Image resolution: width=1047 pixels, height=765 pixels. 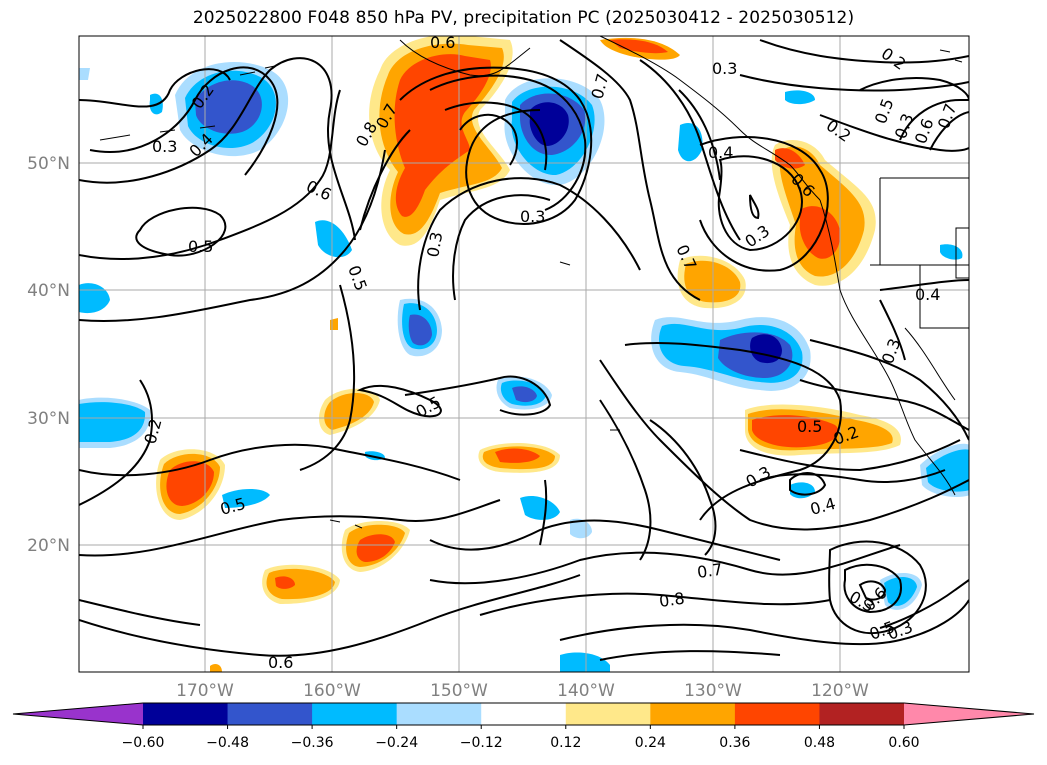 What do you see at coordinates (565, 743) in the screenshot?
I see `colorbar-tick-label: 0.12` at bounding box center [565, 743].